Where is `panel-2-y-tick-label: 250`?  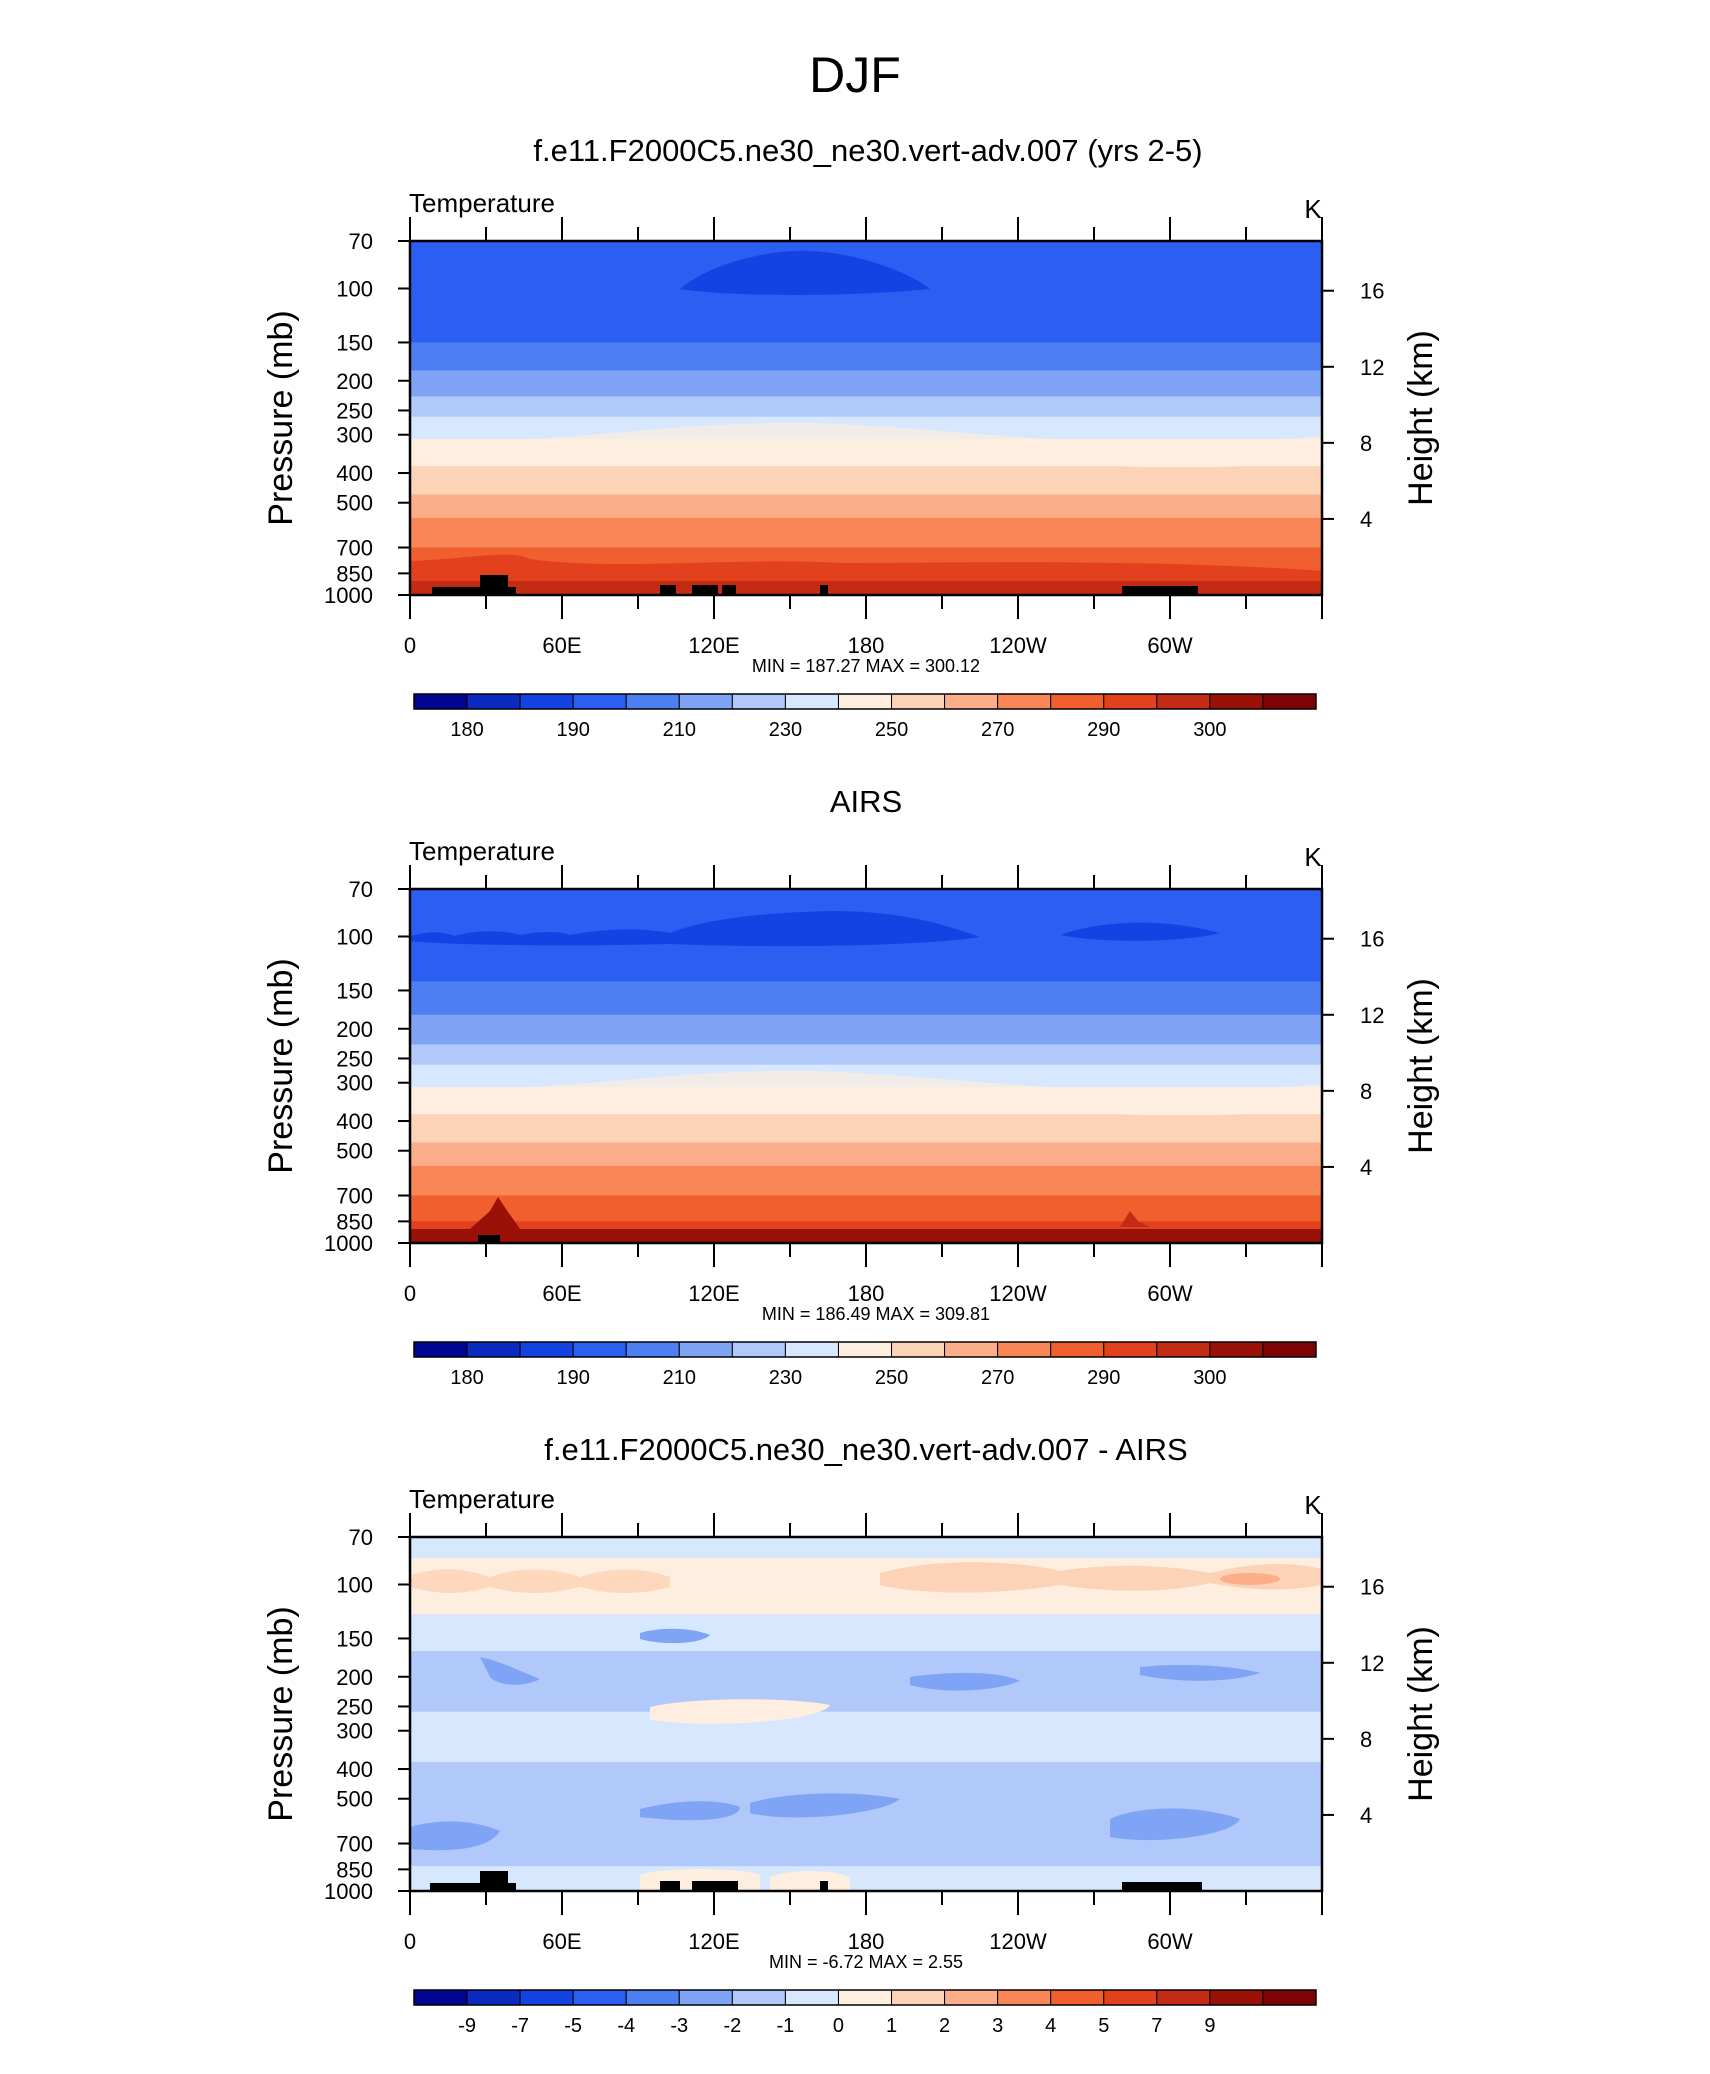 panel-2-y-tick-label: 250 is located at coordinates (354, 1058).